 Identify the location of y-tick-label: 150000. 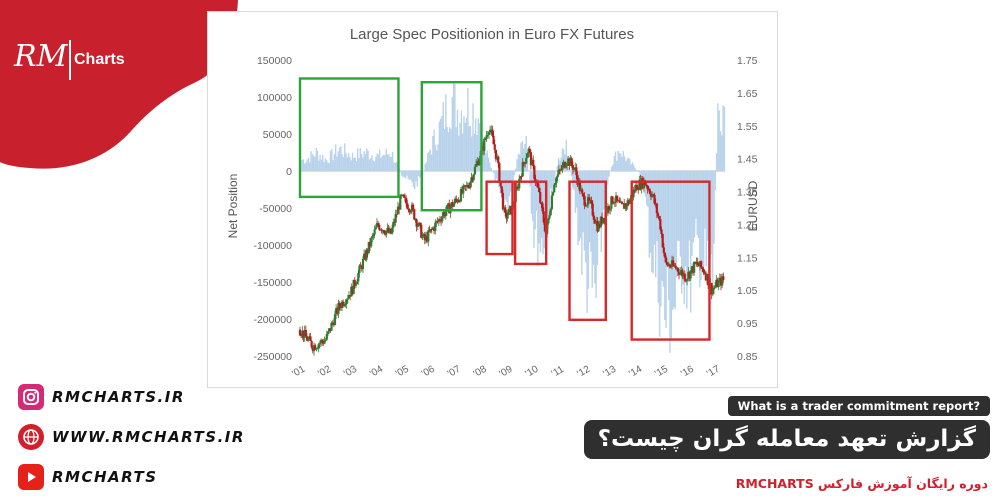
(274, 61).